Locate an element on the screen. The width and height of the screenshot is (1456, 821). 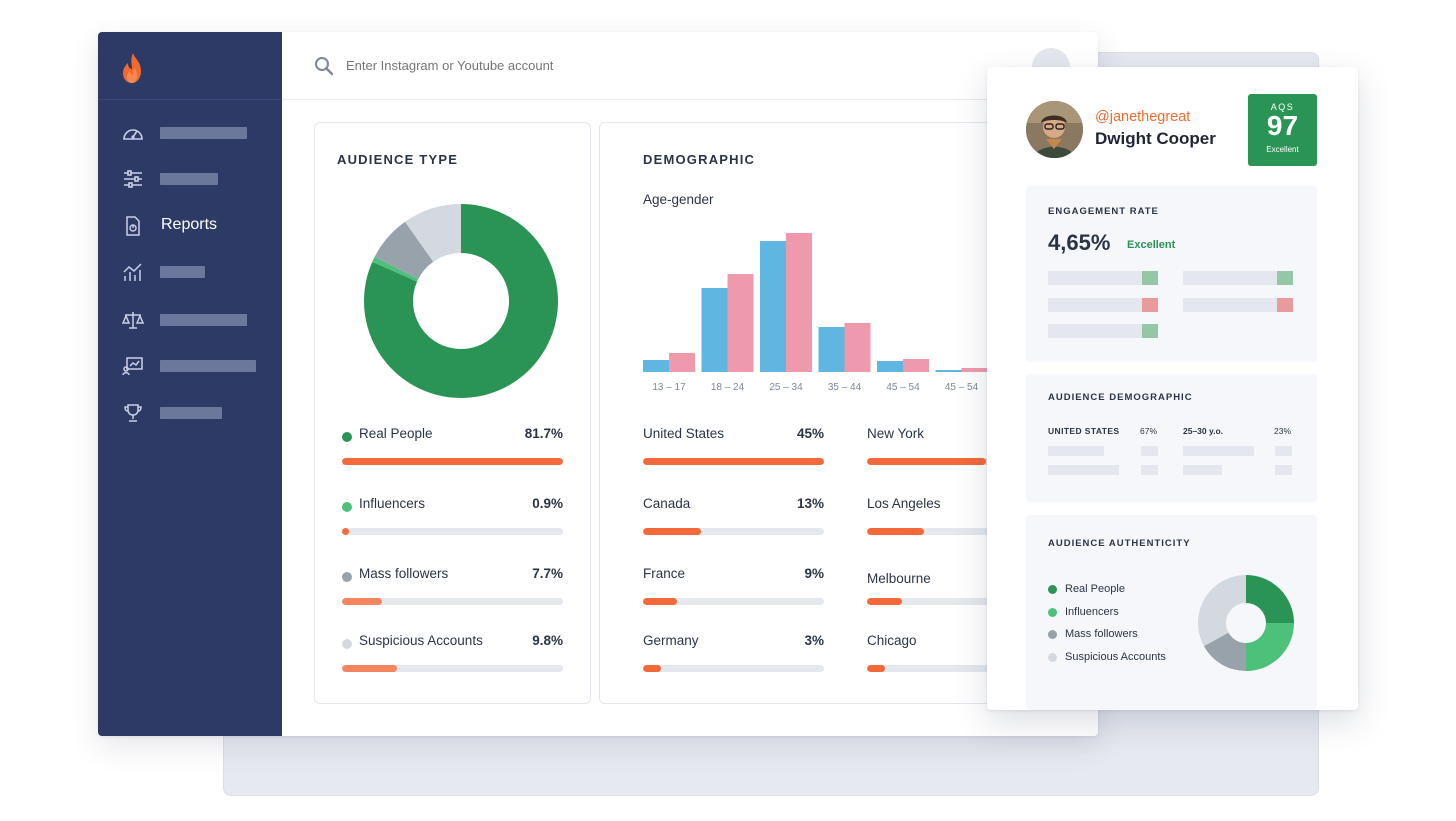
search-icon is located at coordinates (324, 66).